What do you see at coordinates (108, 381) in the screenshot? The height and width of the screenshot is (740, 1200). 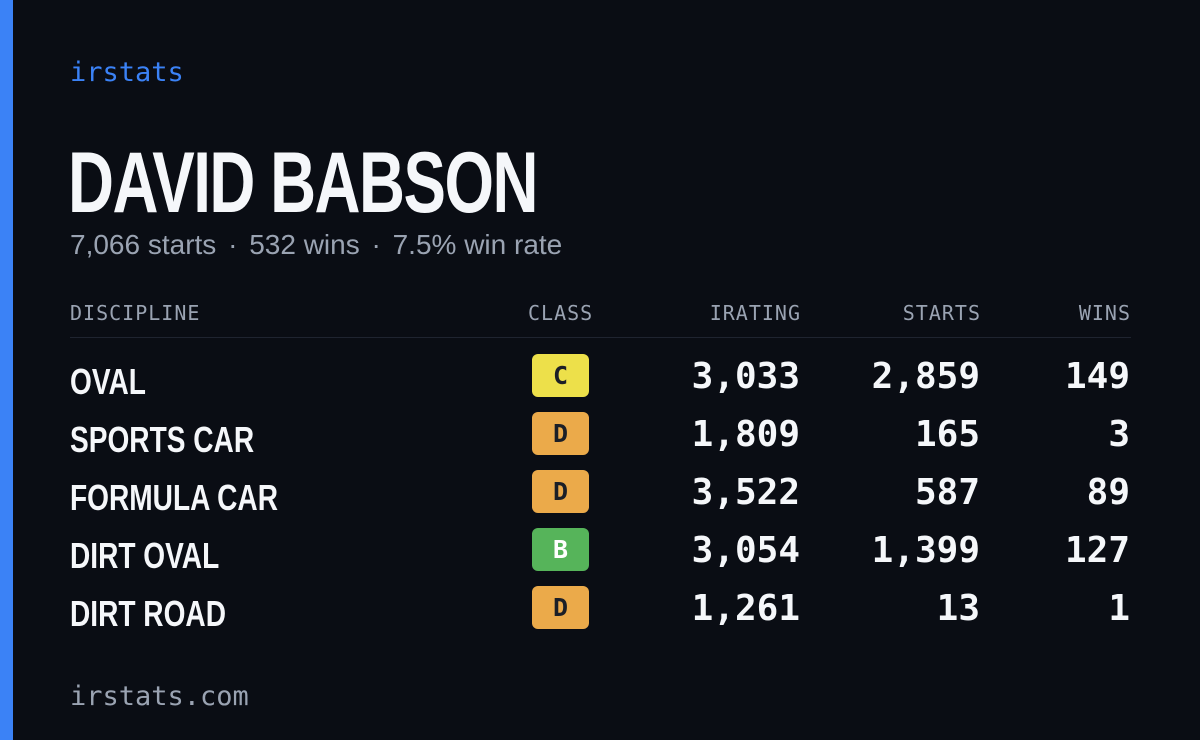 I see `row-discipline: OVAL` at bounding box center [108, 381].